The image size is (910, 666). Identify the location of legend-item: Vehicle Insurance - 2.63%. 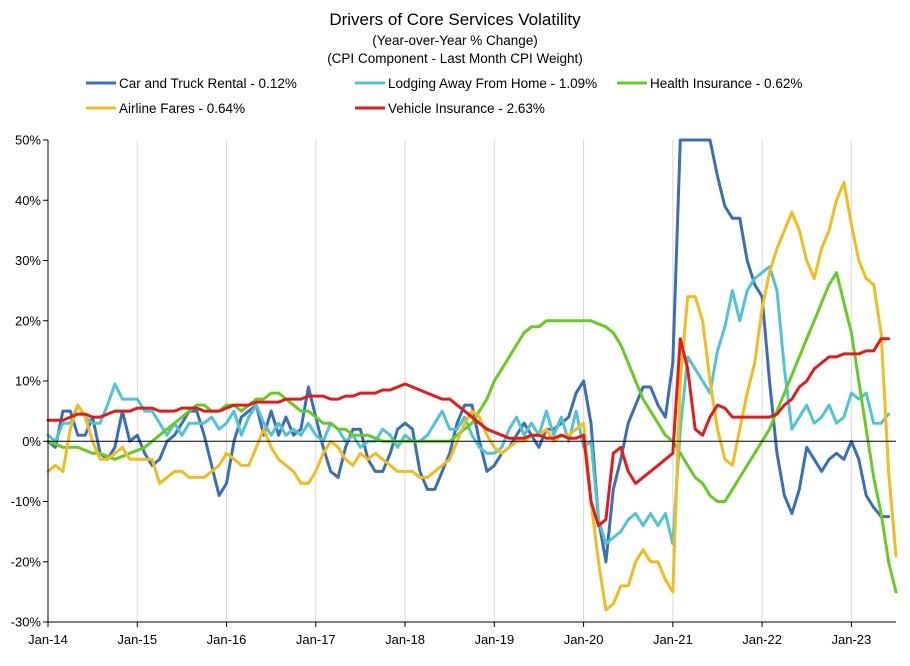
(450, 108).